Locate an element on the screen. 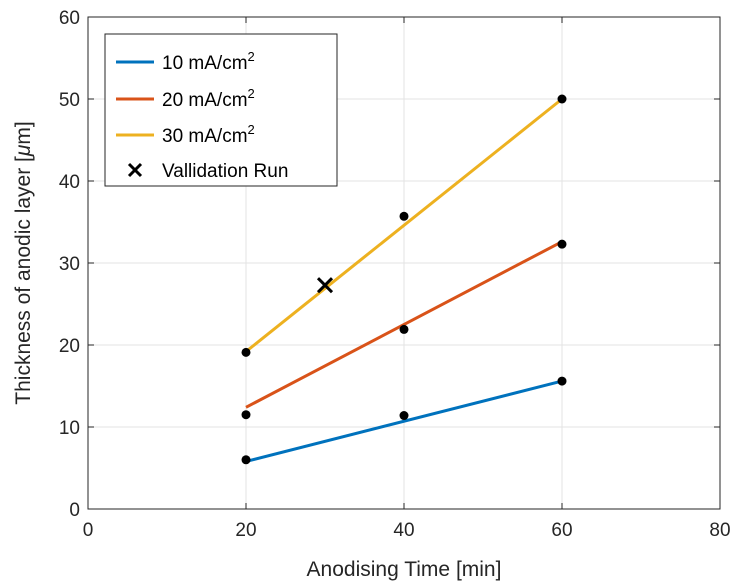 Image resolution: width=735 pixels, height=585 pixels. x-tick-label: 40 is located at coordinates (403, 530).